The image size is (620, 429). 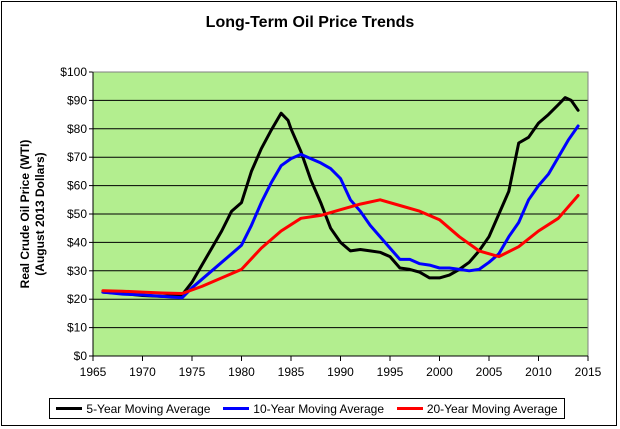 I want to click on legend-label-5yr: 5-Year Moving Average, so click(x=148, y=408).